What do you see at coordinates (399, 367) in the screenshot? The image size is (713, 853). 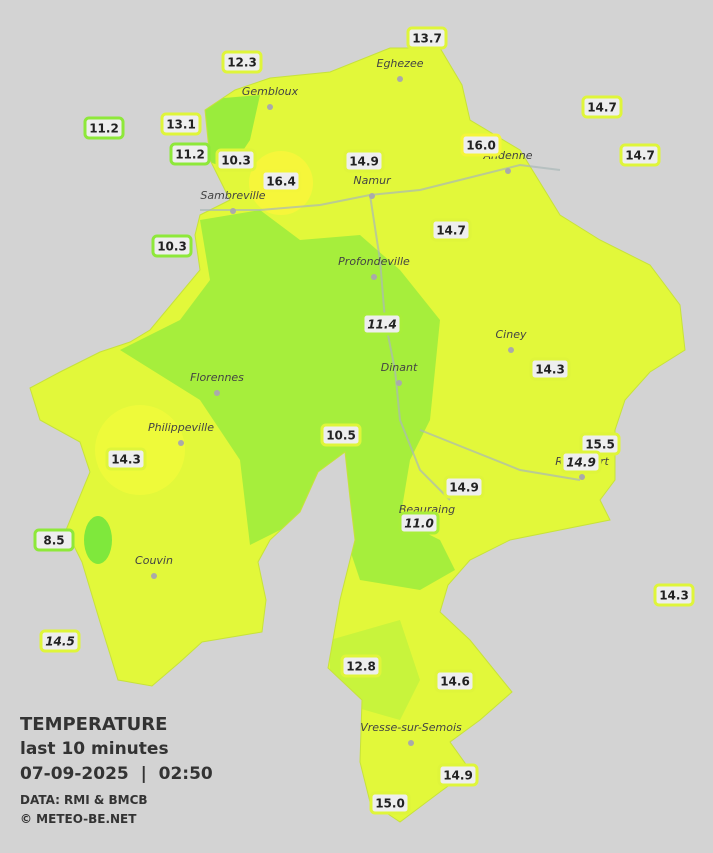 I see `town-label: Dinant` at bounding box center [399, 367].